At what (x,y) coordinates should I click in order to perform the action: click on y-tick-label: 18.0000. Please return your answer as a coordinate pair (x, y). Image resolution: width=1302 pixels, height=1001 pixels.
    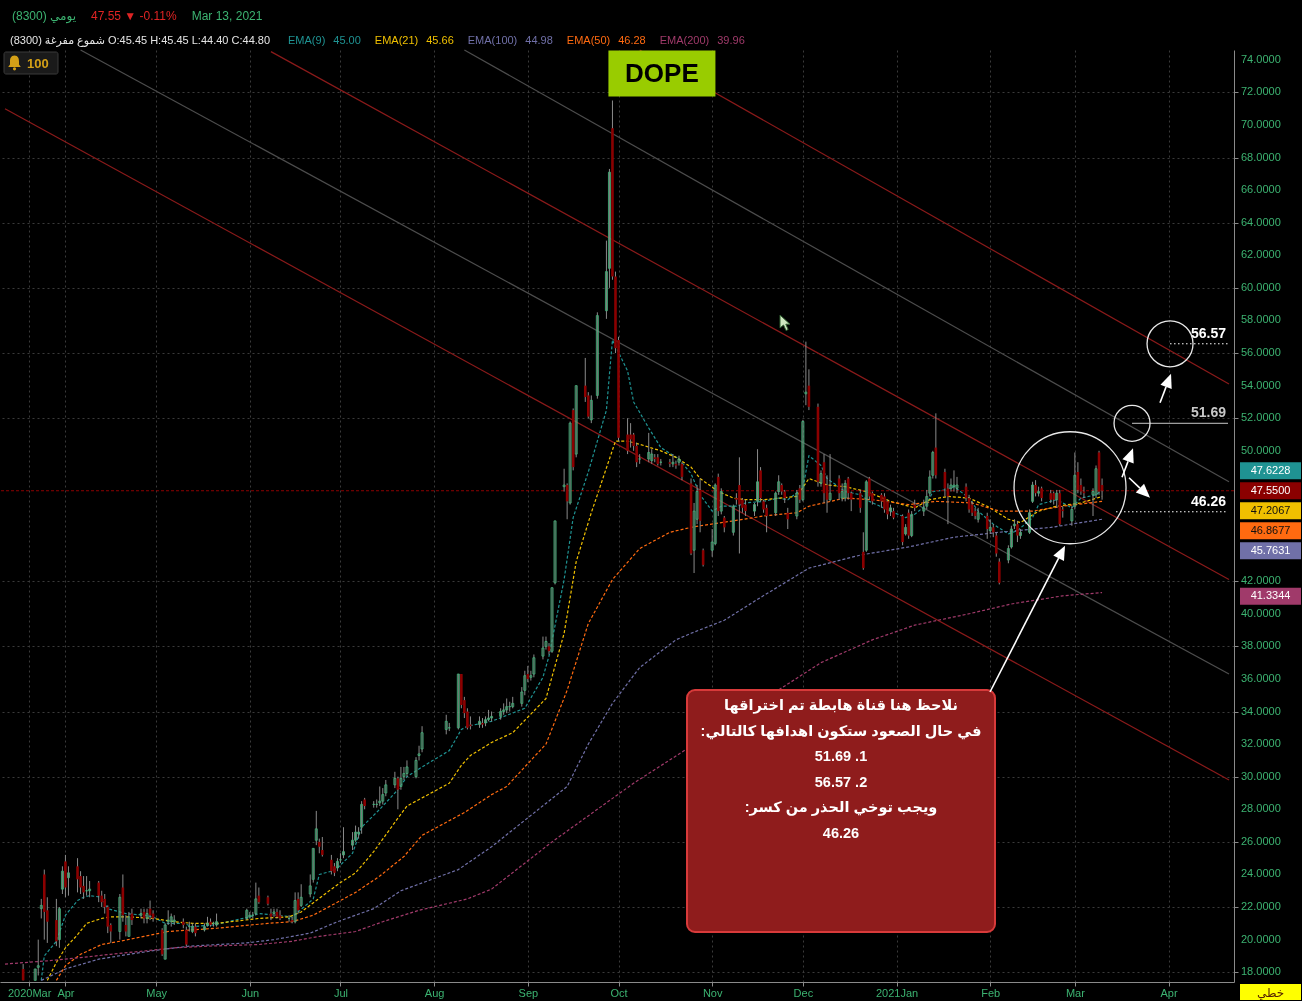
    Looking at the image, I should click on (1261, 971).